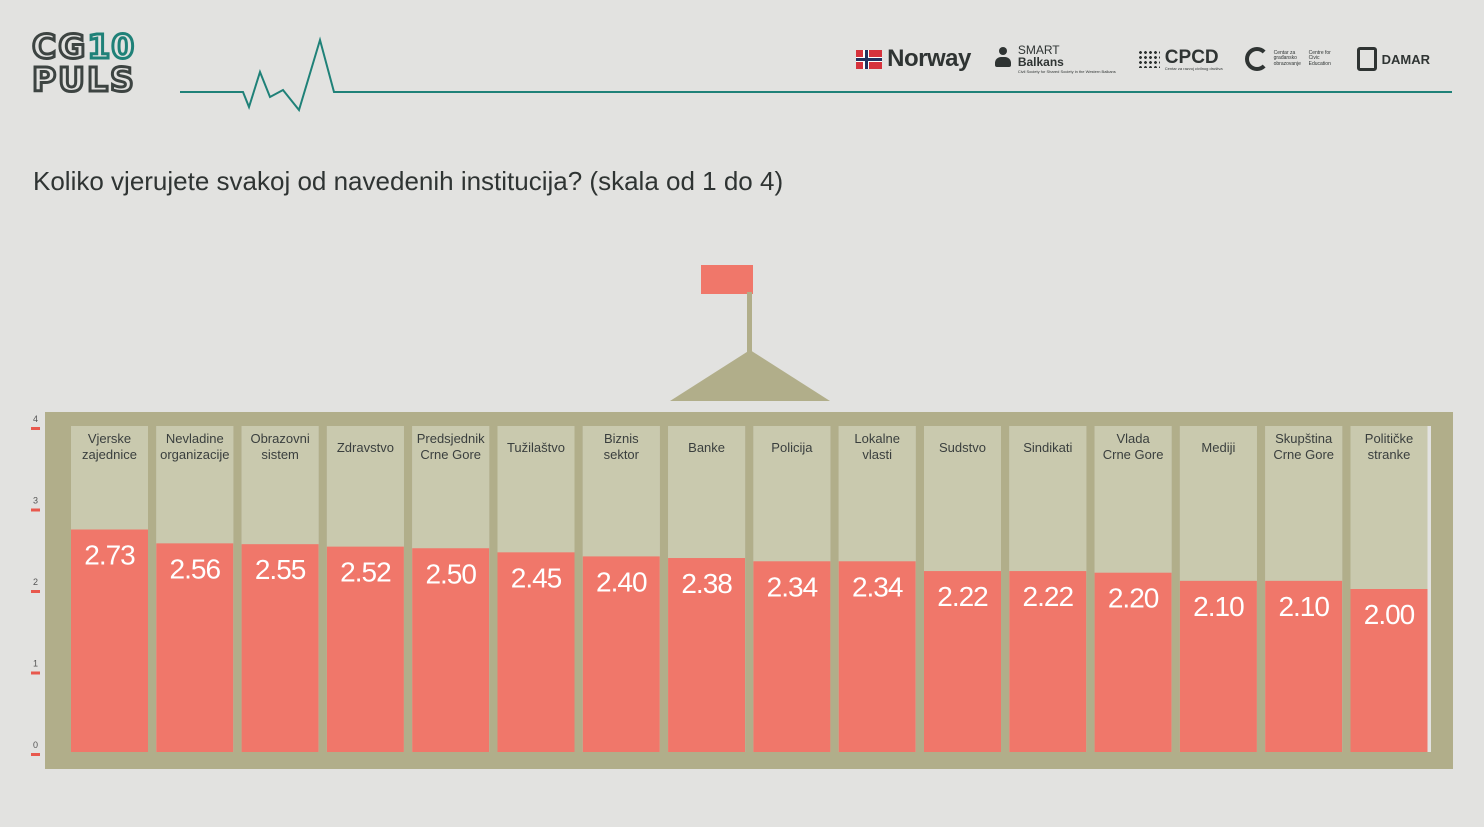 Image resolution: width=1484 pixels, height=827 pixels. I want to click on y-tick-label: 2, so click(35, 582).